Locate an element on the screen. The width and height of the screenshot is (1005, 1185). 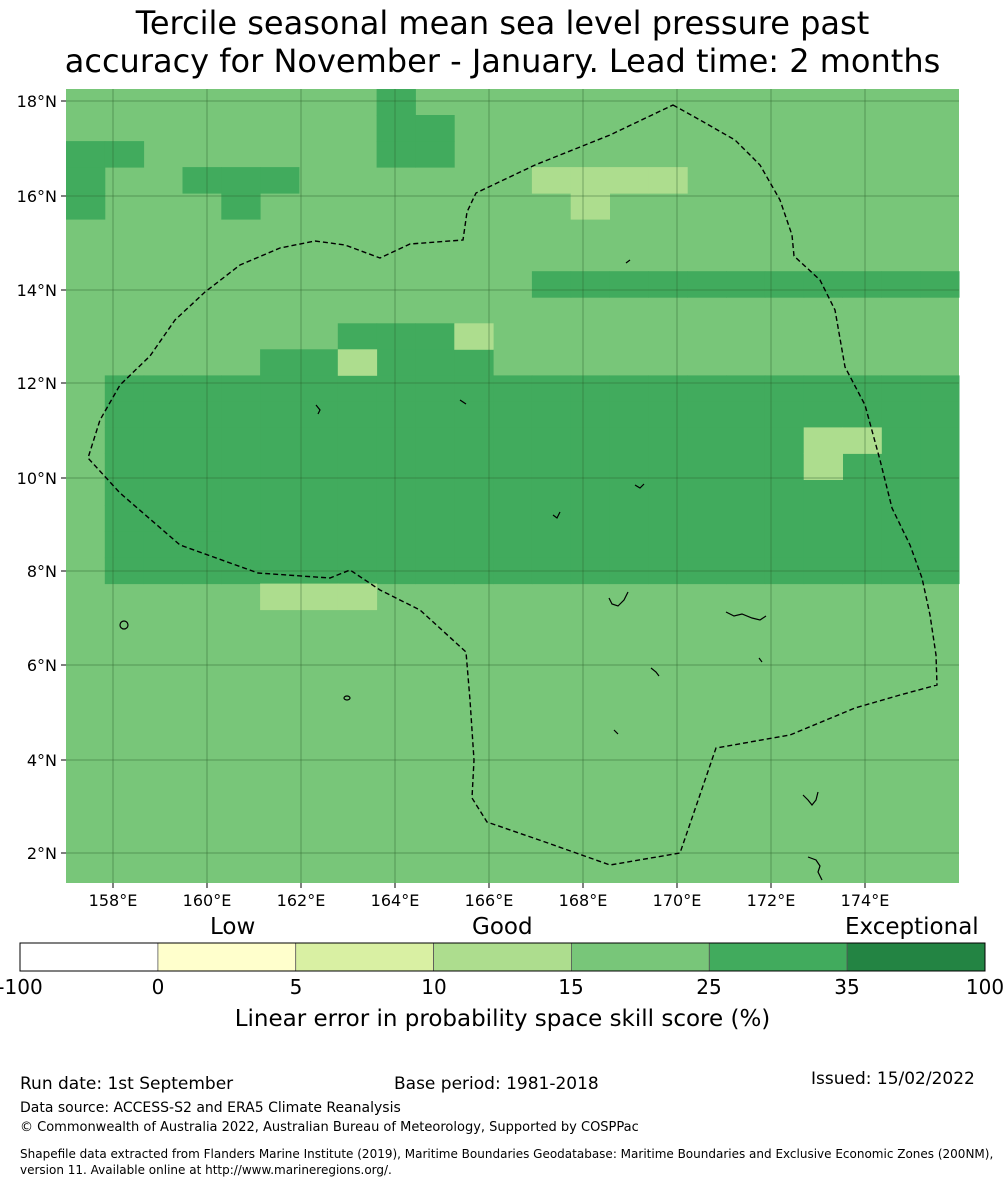
longitude-label: 160°E is located at coordinates (207, 900).